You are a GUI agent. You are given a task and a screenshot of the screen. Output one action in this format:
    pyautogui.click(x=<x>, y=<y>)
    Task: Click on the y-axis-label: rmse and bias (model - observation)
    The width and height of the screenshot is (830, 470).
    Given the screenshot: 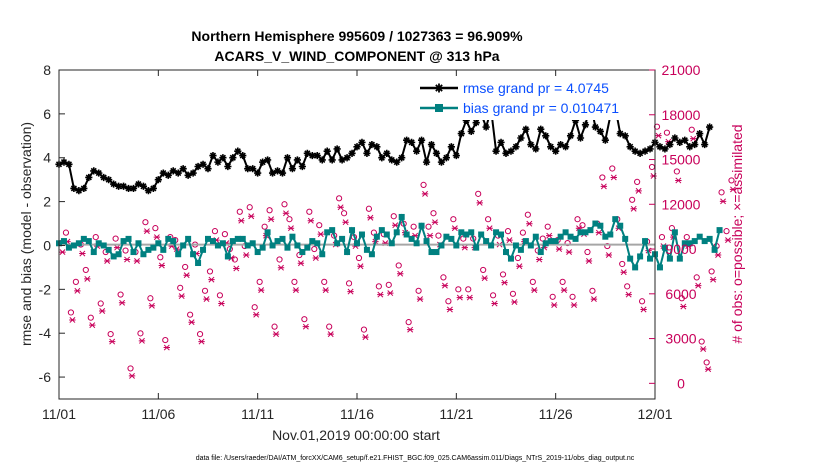 What is the action you would take?
    pyautogui.click(x=26, y=234)
    